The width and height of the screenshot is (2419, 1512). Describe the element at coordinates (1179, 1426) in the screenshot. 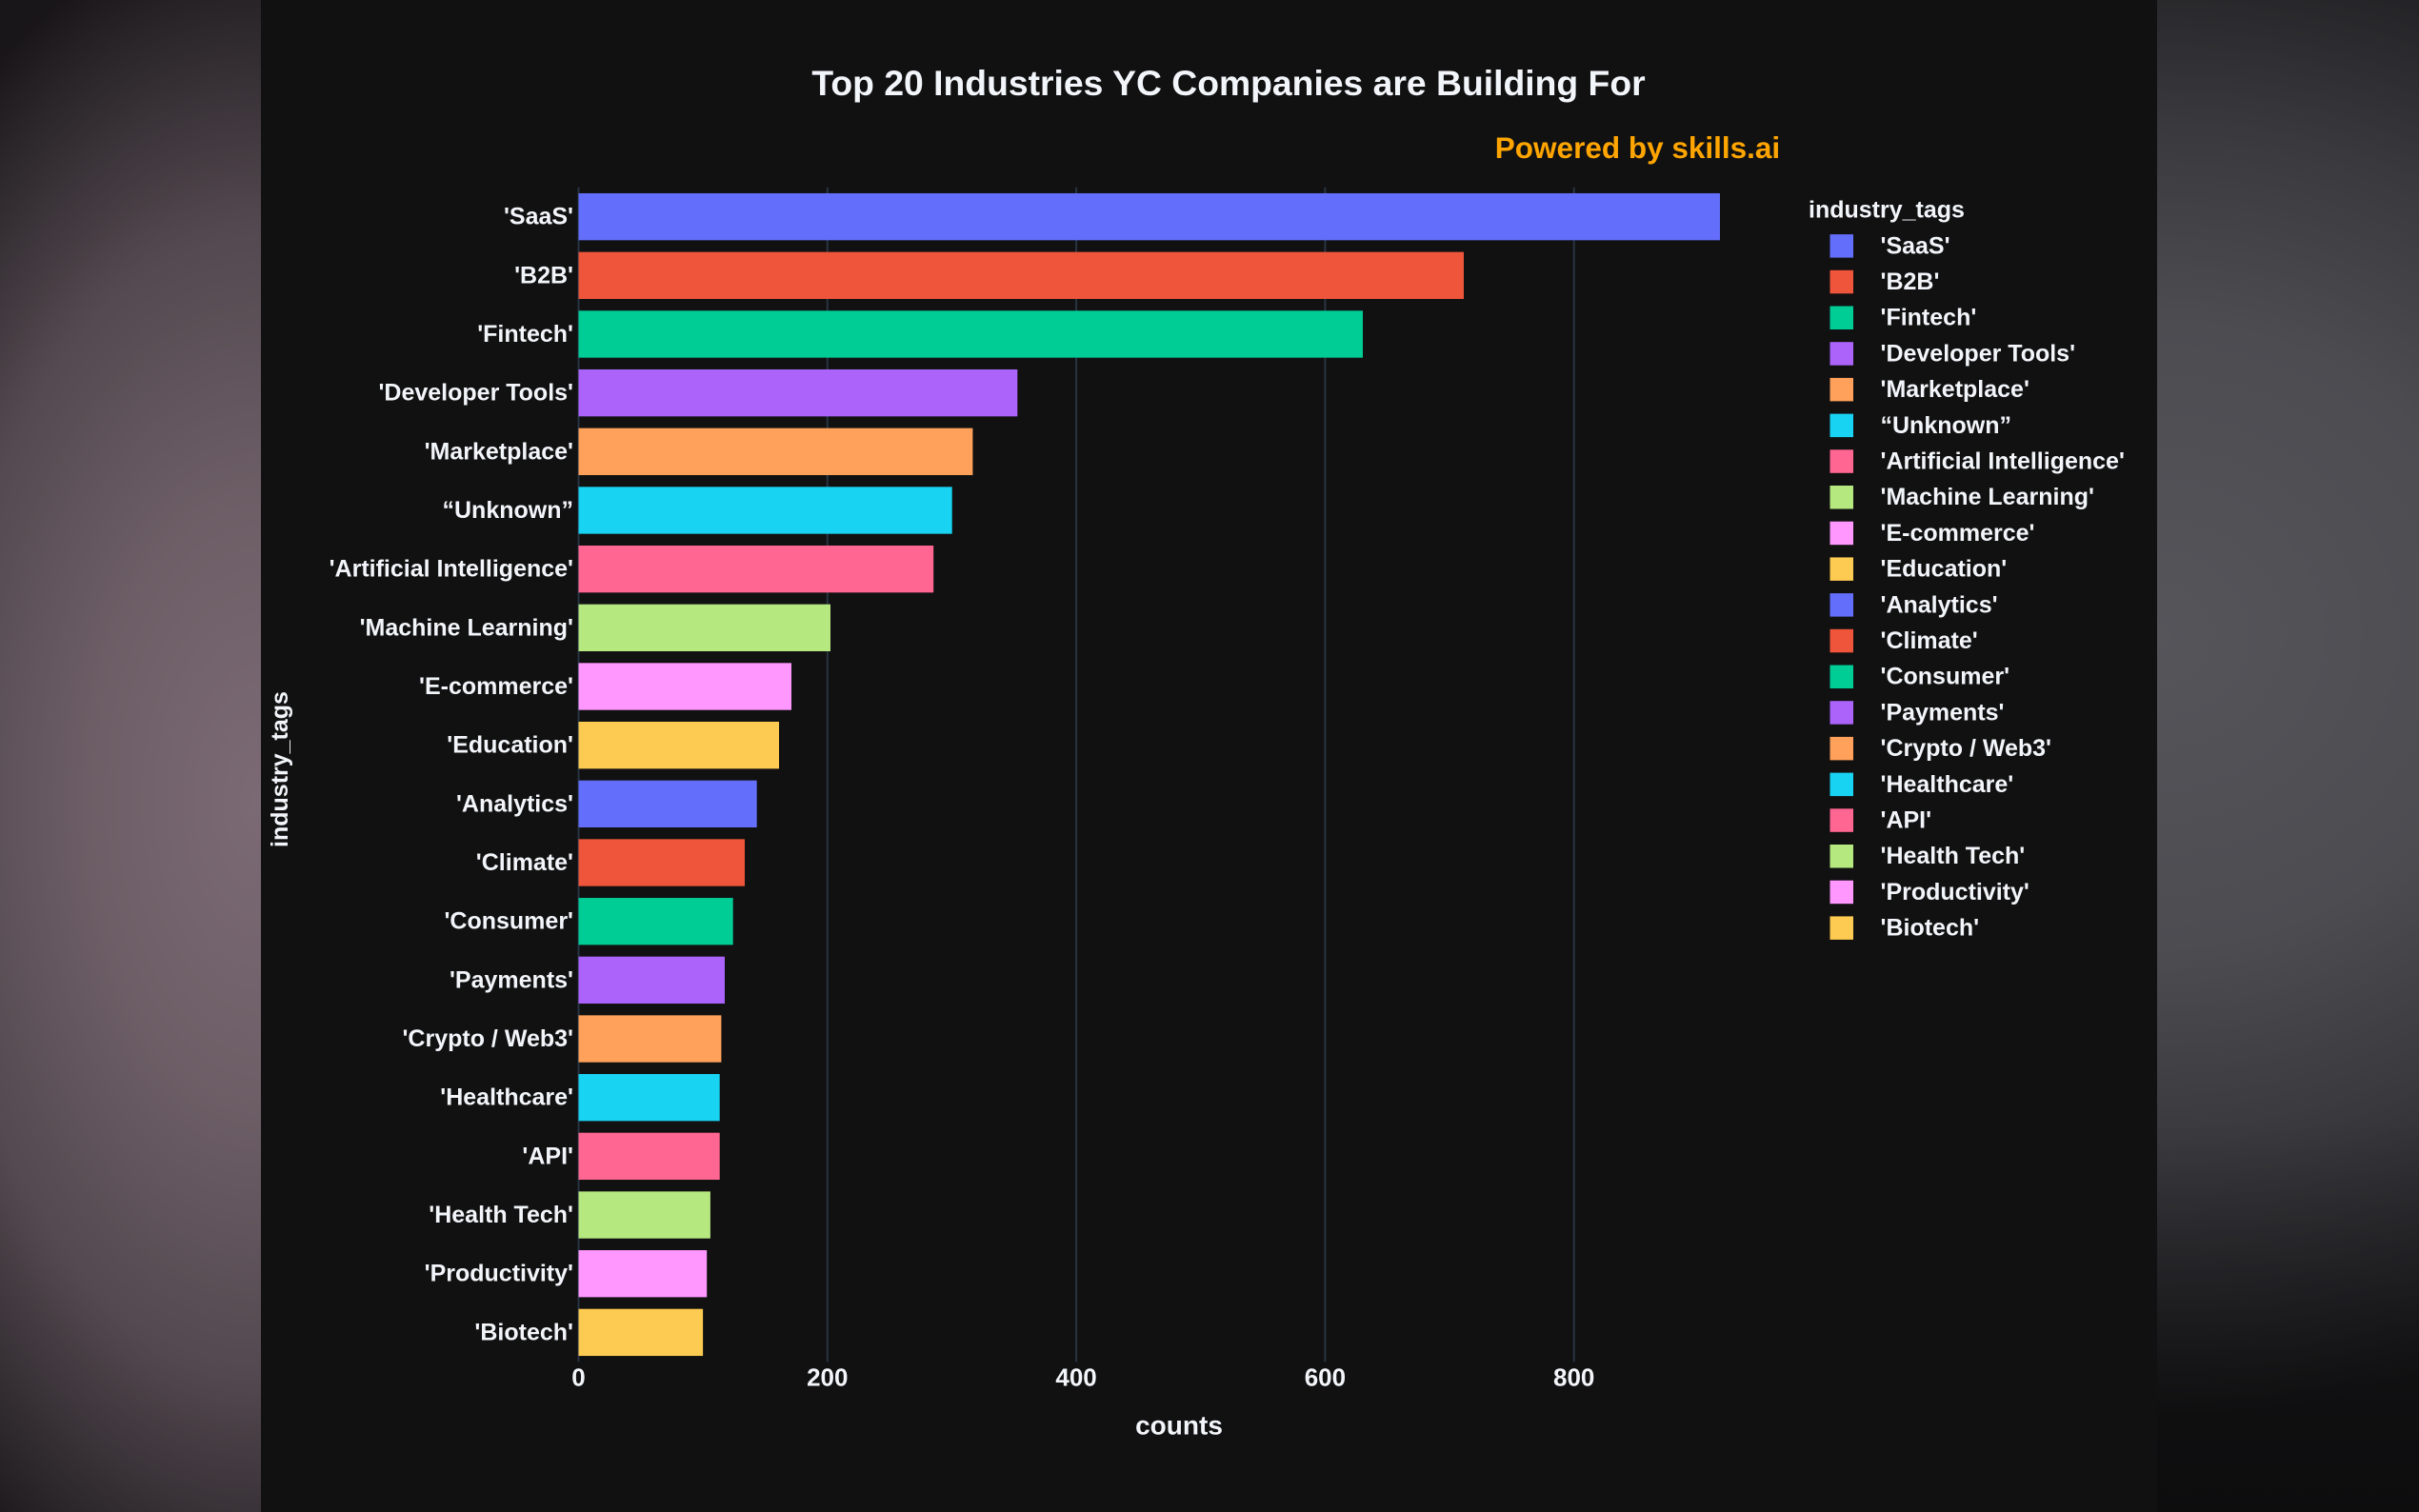

I see `svg-text: counts` at that location.